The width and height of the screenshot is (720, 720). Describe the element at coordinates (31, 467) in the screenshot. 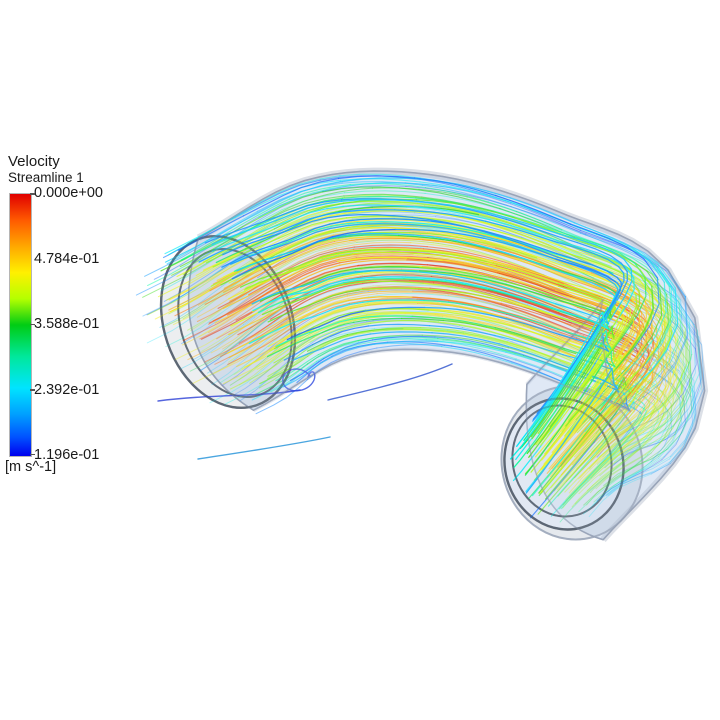

I see `legend-unit: [m s^-1]` at that location.